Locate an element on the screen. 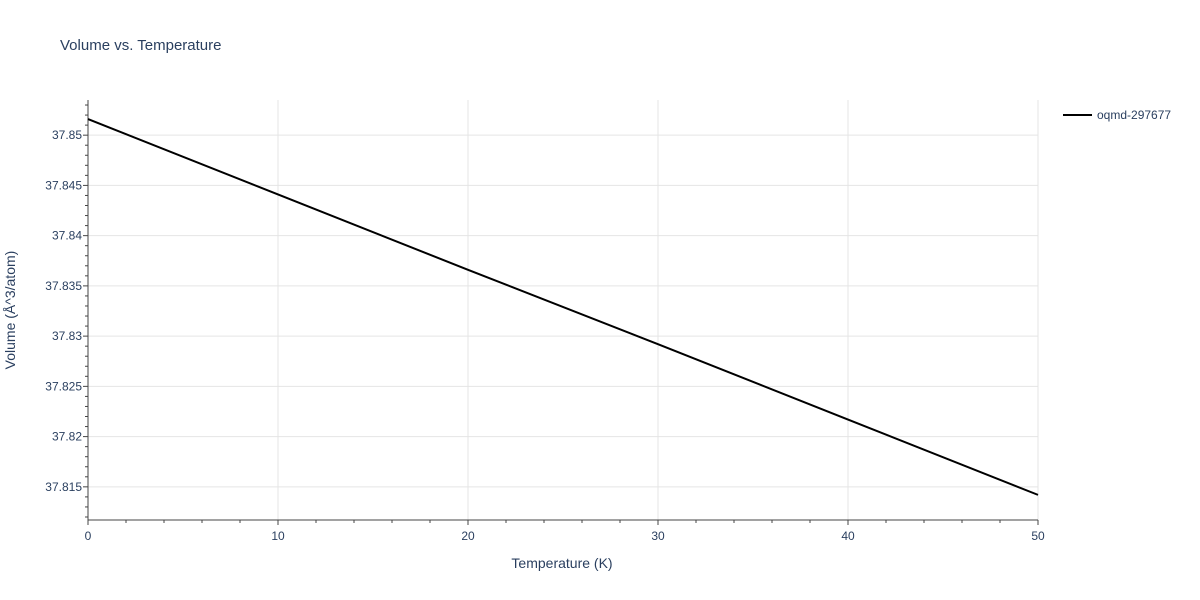  y-tick-label: 37.82 is located at coordinates (67, 437).